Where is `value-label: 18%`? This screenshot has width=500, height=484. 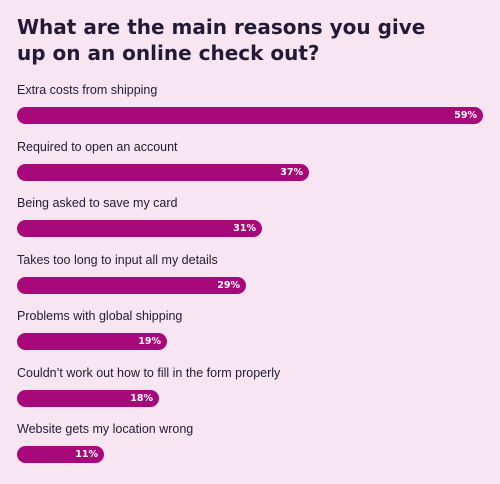 value-label: 18% is located at coordinates (141, 398).